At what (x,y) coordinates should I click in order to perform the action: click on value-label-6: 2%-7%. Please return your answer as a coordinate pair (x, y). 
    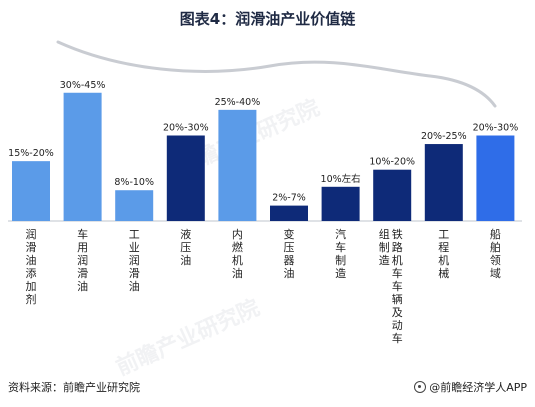
    Looking at the image, I should click on (289, 198).